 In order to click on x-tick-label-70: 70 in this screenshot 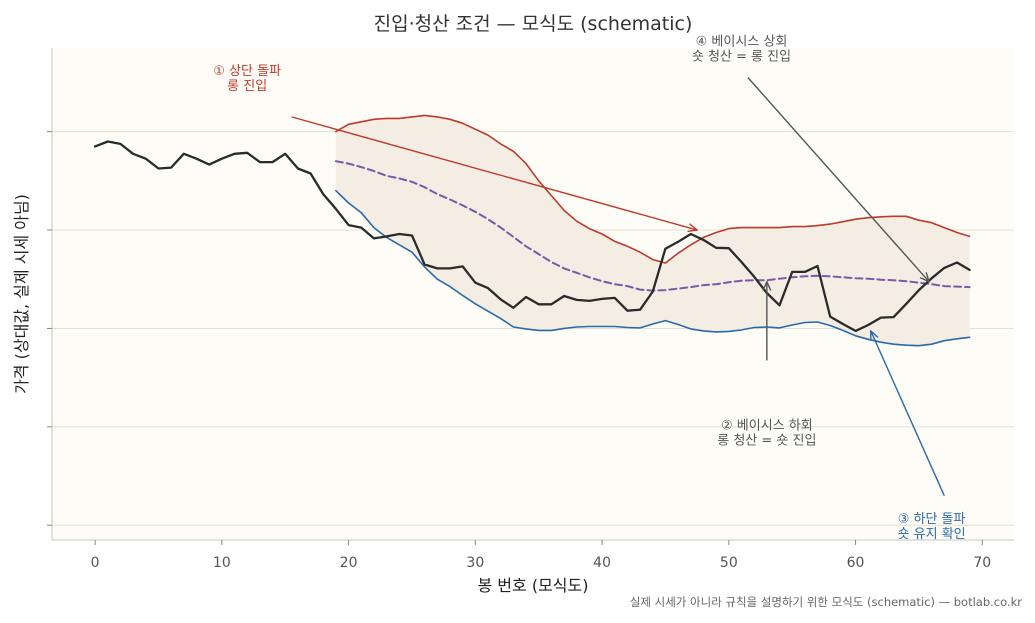, I will do `click(982, 563)`.